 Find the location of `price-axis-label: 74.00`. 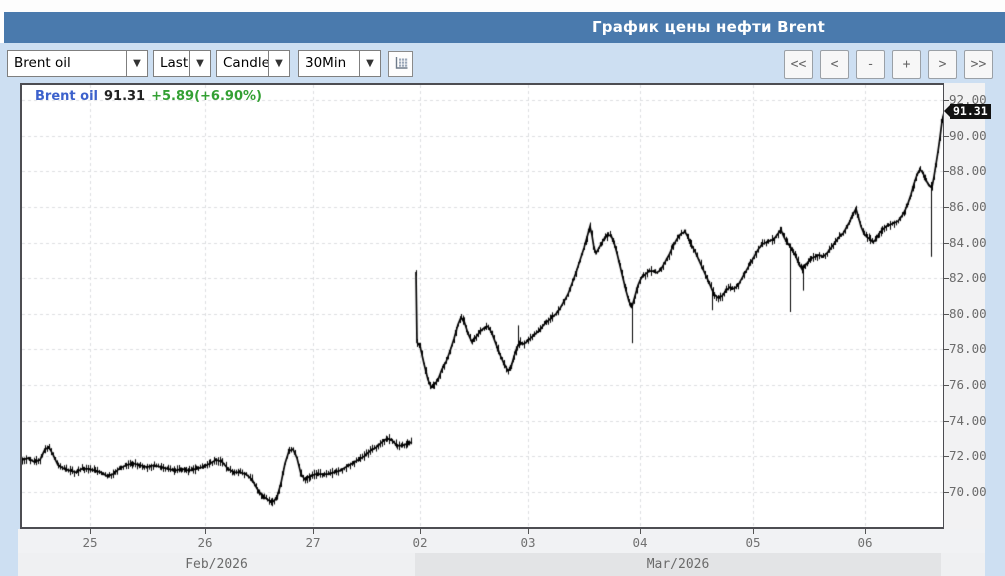

price-axis-label: 74.00 is located at coordinates (968, 420).